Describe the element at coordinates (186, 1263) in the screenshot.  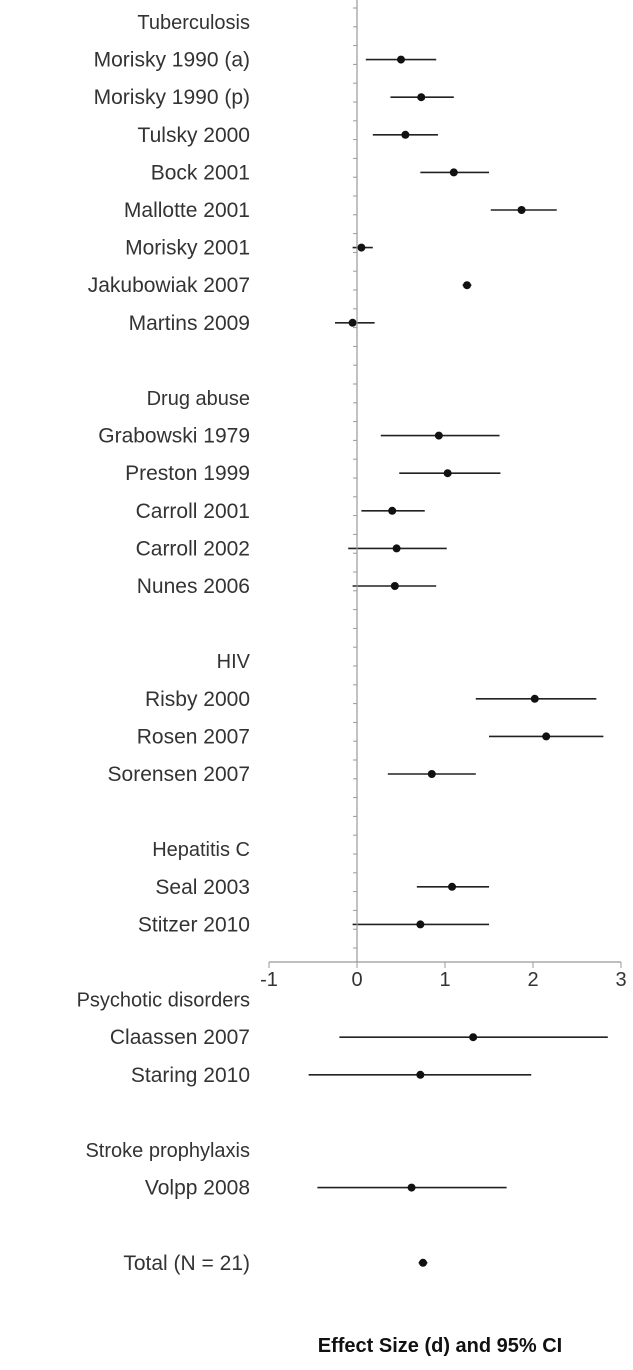
I see `total-label: Total (N = 21)` at that location.